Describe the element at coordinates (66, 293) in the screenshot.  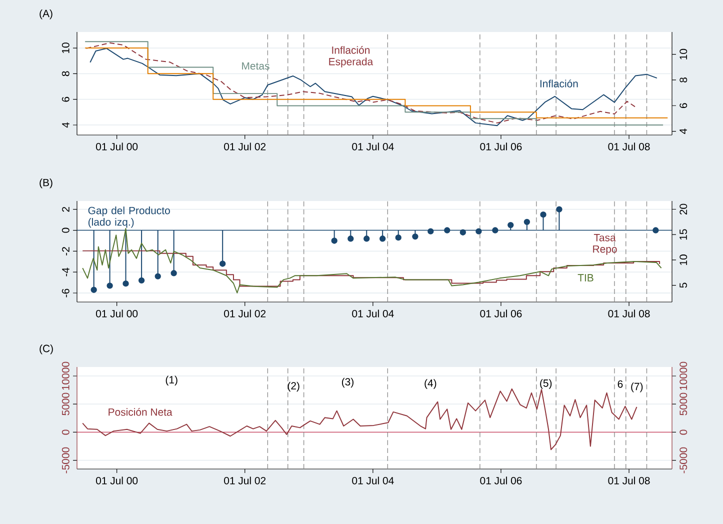
I see `y-tick-label: -6` at that location.